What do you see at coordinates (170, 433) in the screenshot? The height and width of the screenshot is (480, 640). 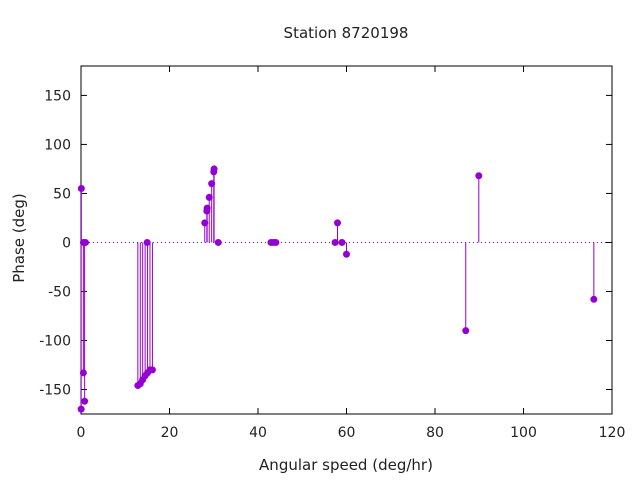 I see `x-tick-label: 20` at bounding box center [170, 433].